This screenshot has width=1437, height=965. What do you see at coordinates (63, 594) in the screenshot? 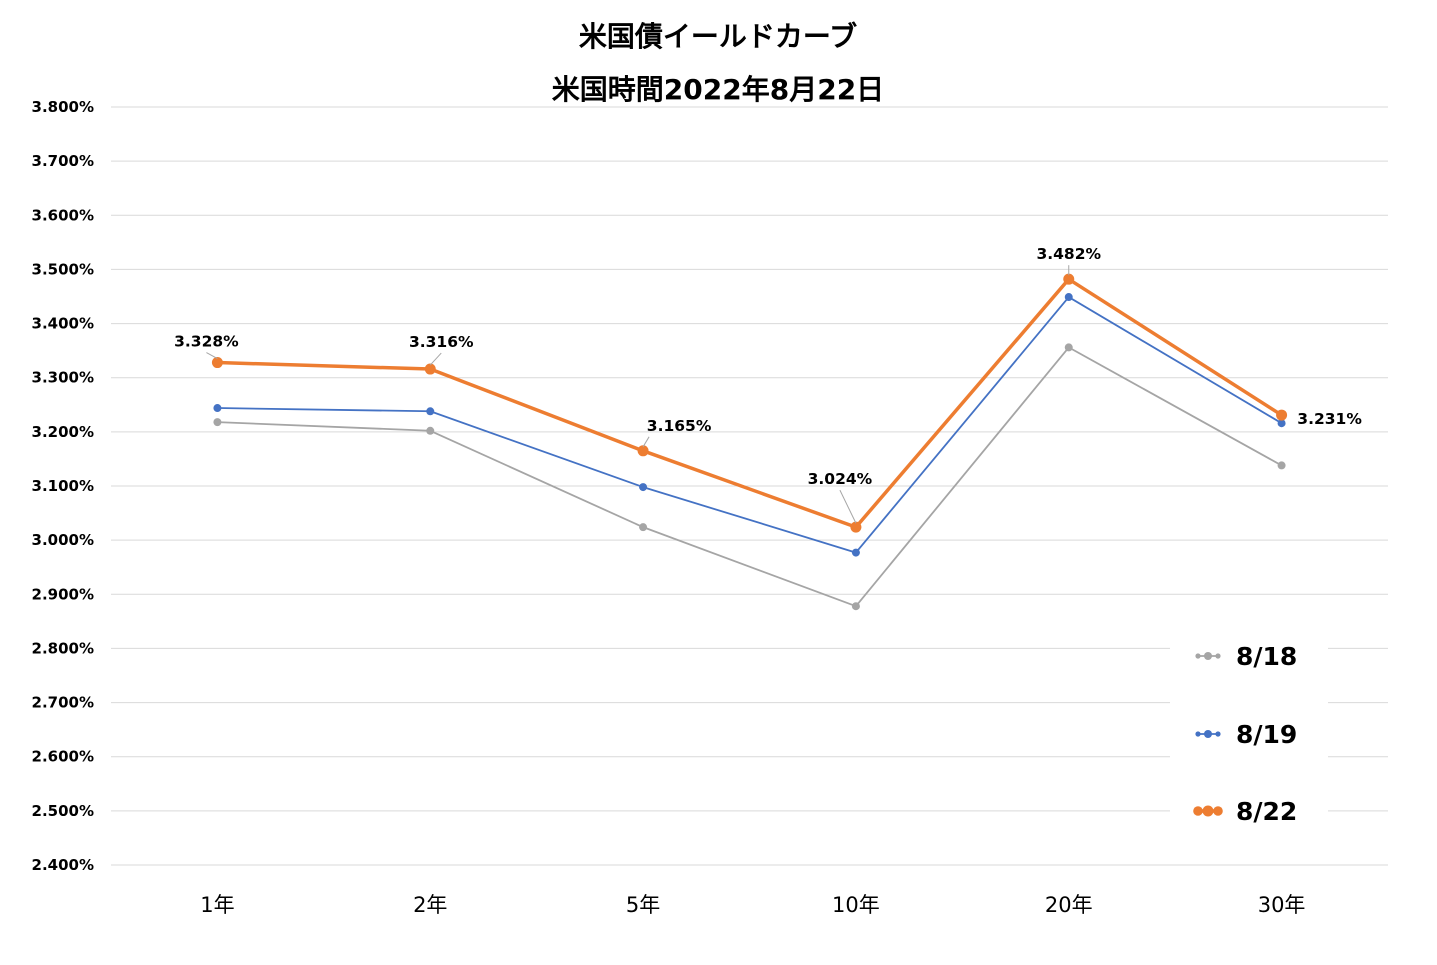
I see `y-tick-label: 2.900%` at bounding box center [63, 594].